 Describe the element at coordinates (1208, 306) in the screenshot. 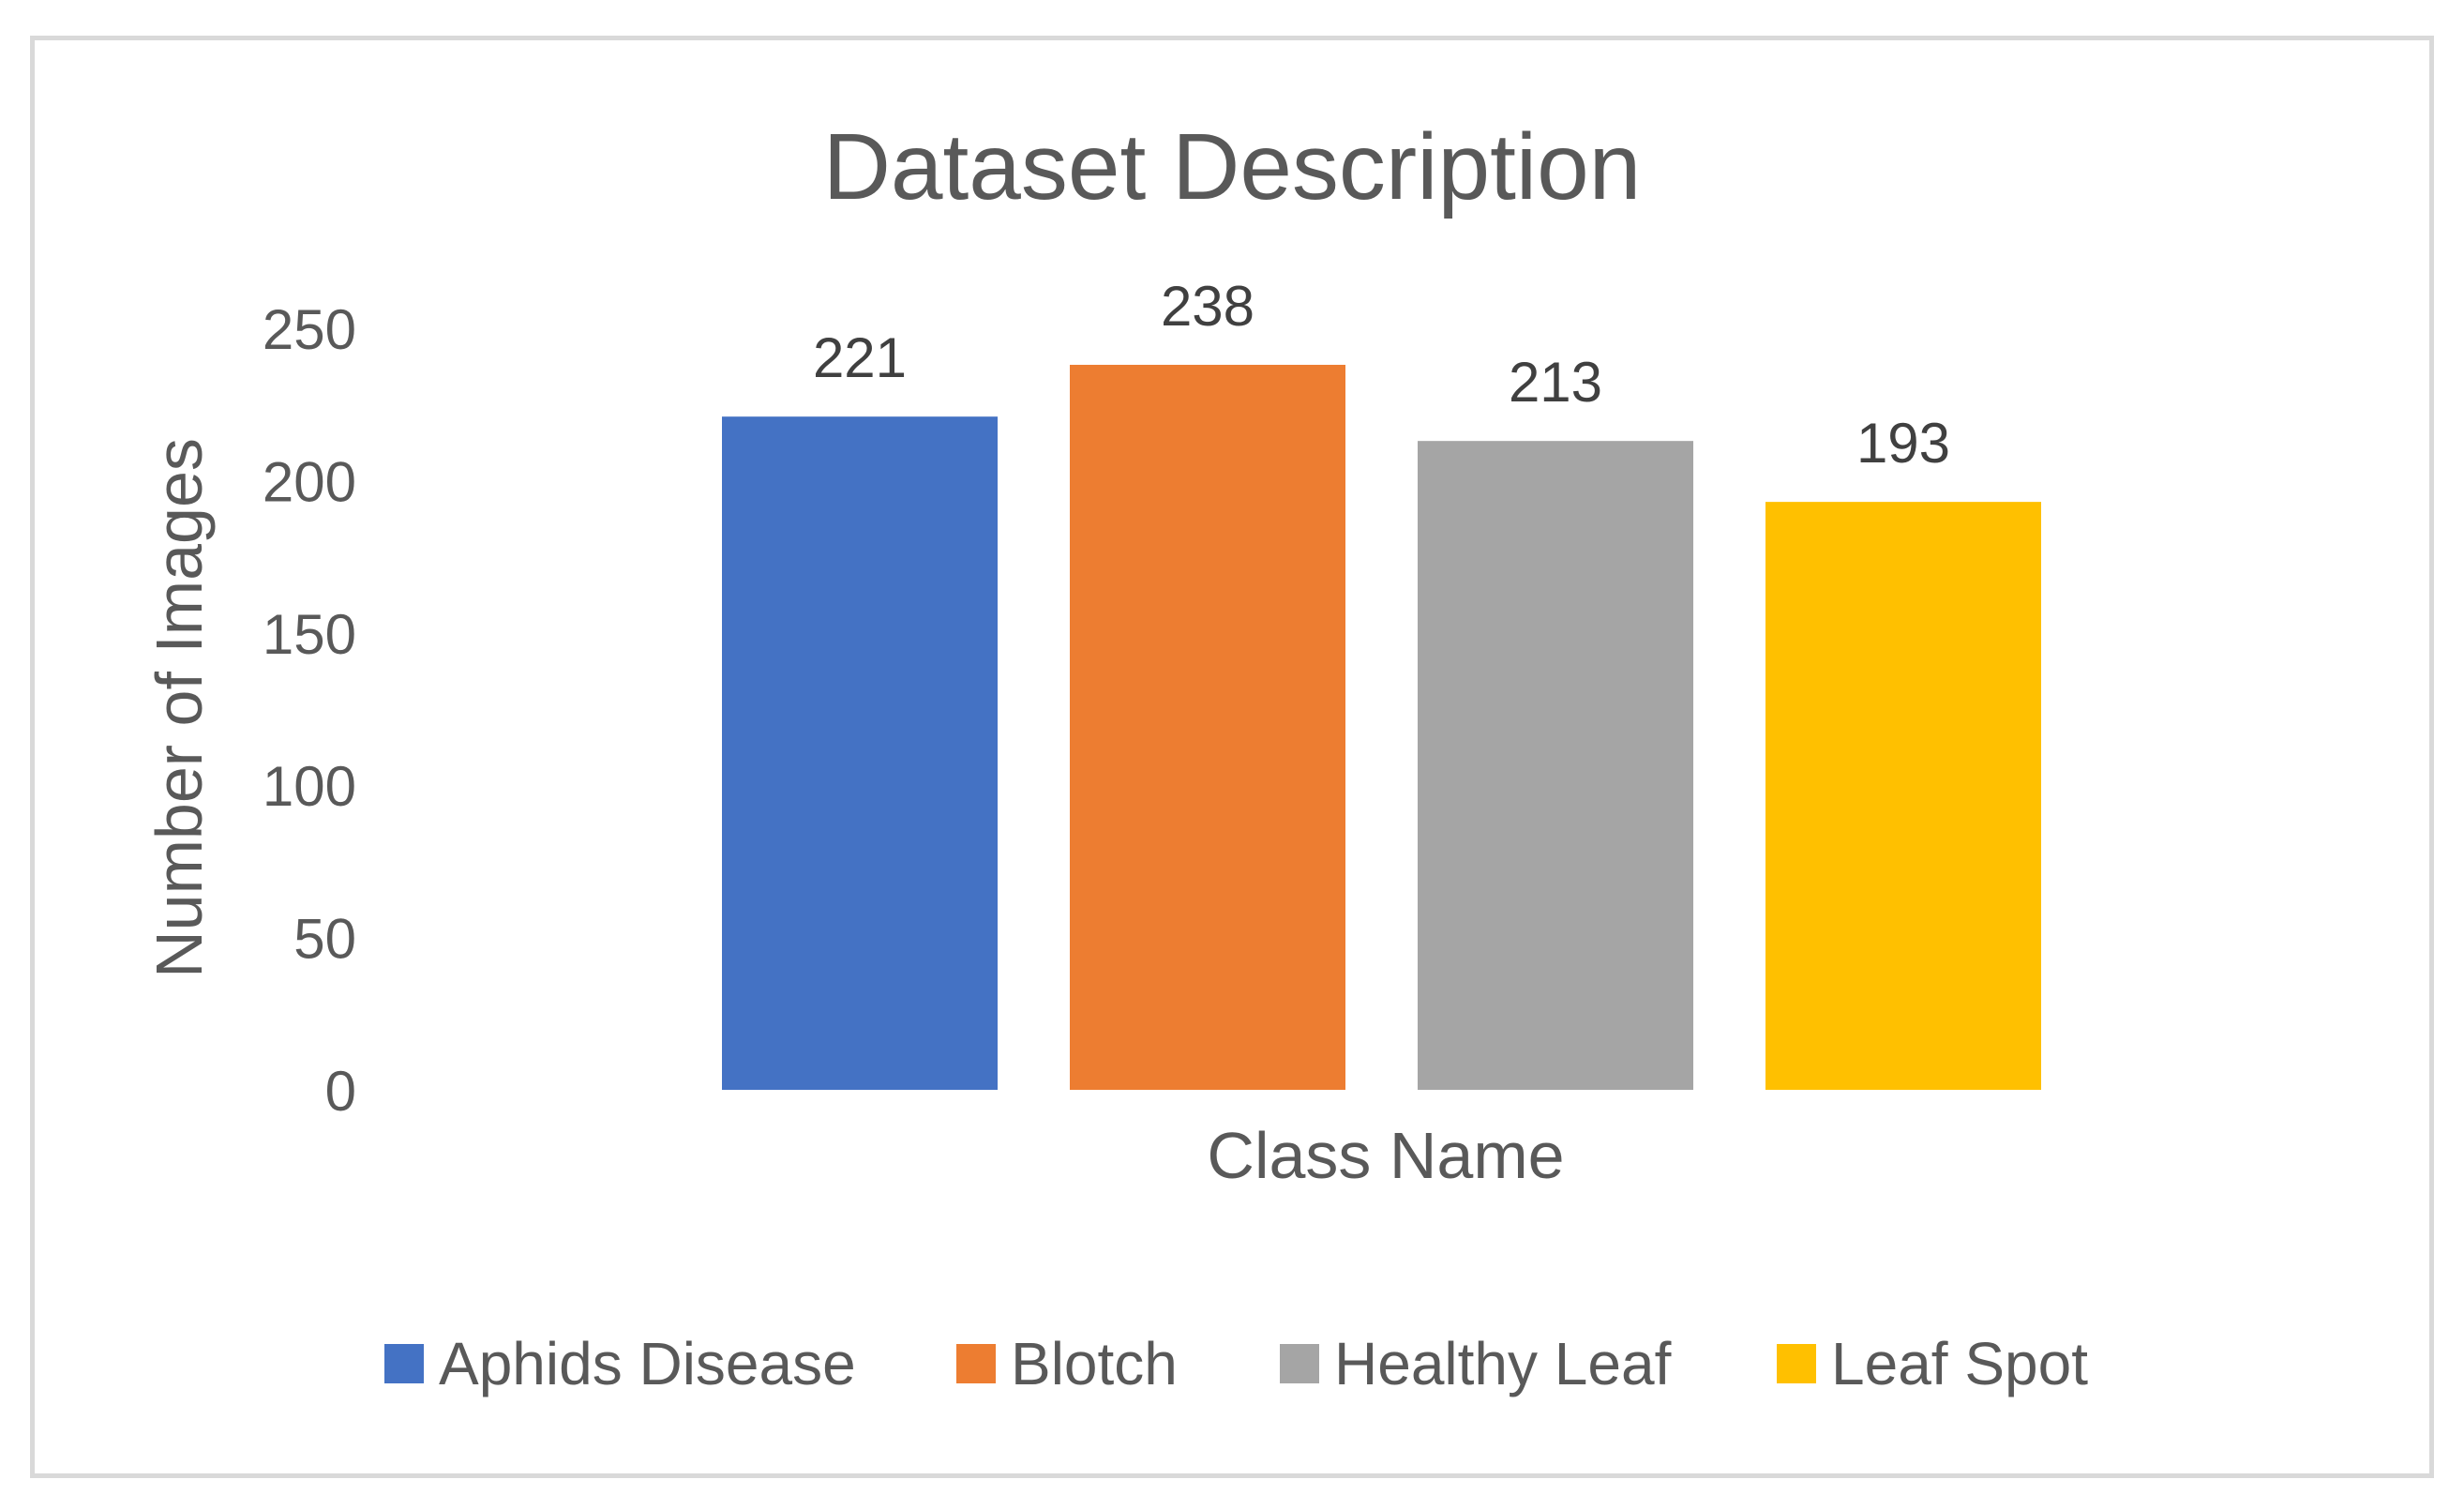

I see `data-label: 238` at that location.